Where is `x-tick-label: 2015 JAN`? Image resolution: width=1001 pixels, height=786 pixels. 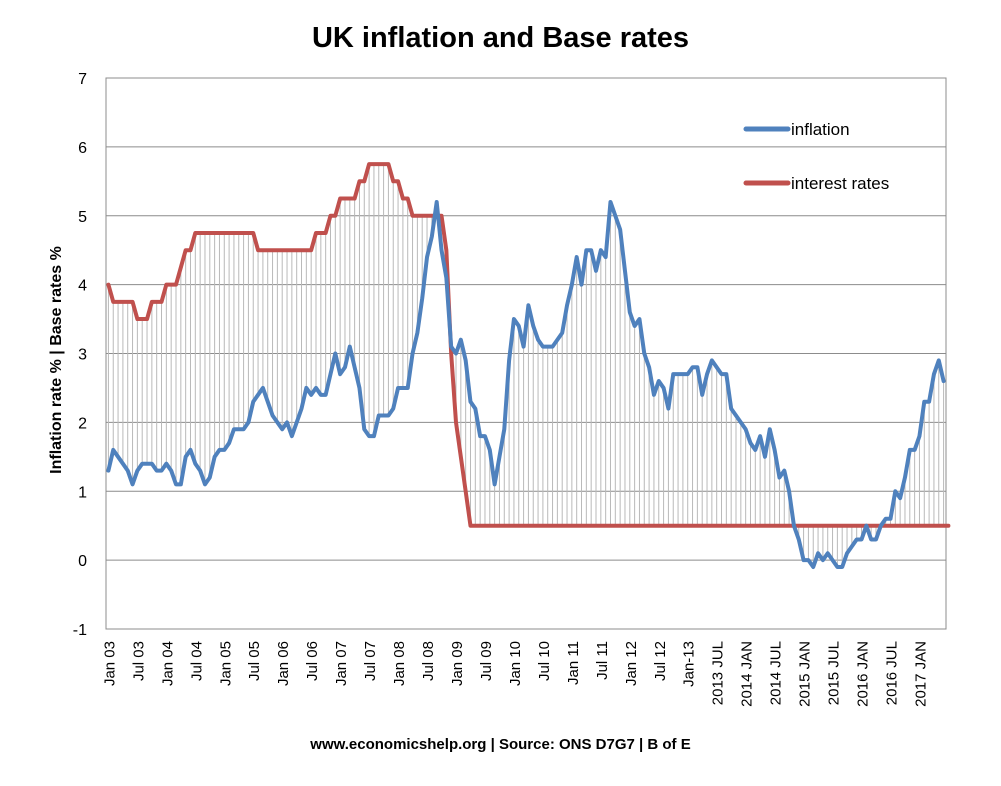 x-tick-label: 2015 JAN is located at coordinates (805, 674).